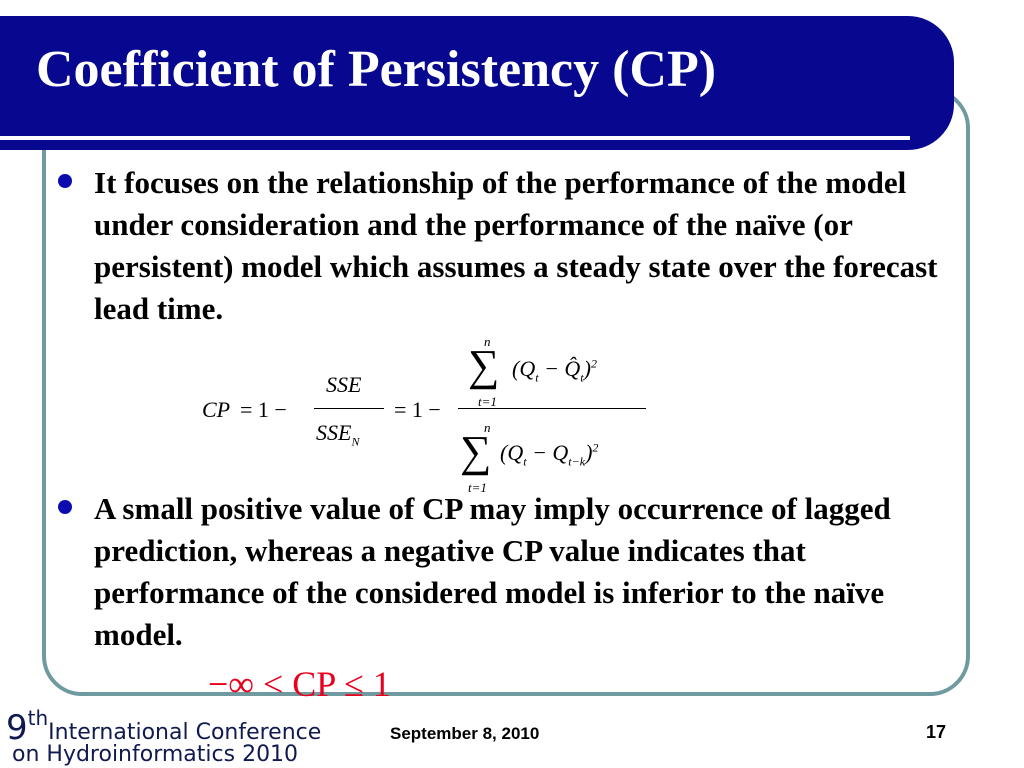 This screenshot has width=1024, height=768. What do you see at coordinates (549, 454) in the screenshot?
I see `eq-den2: (Qt − Qt−k)2` at bounding box center [549, 454].